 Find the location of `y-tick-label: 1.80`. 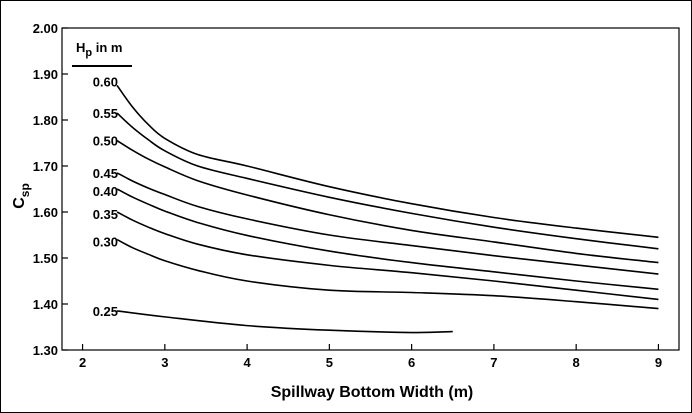

y-tick-label: 1.80 is located at coordinates (45, 120).